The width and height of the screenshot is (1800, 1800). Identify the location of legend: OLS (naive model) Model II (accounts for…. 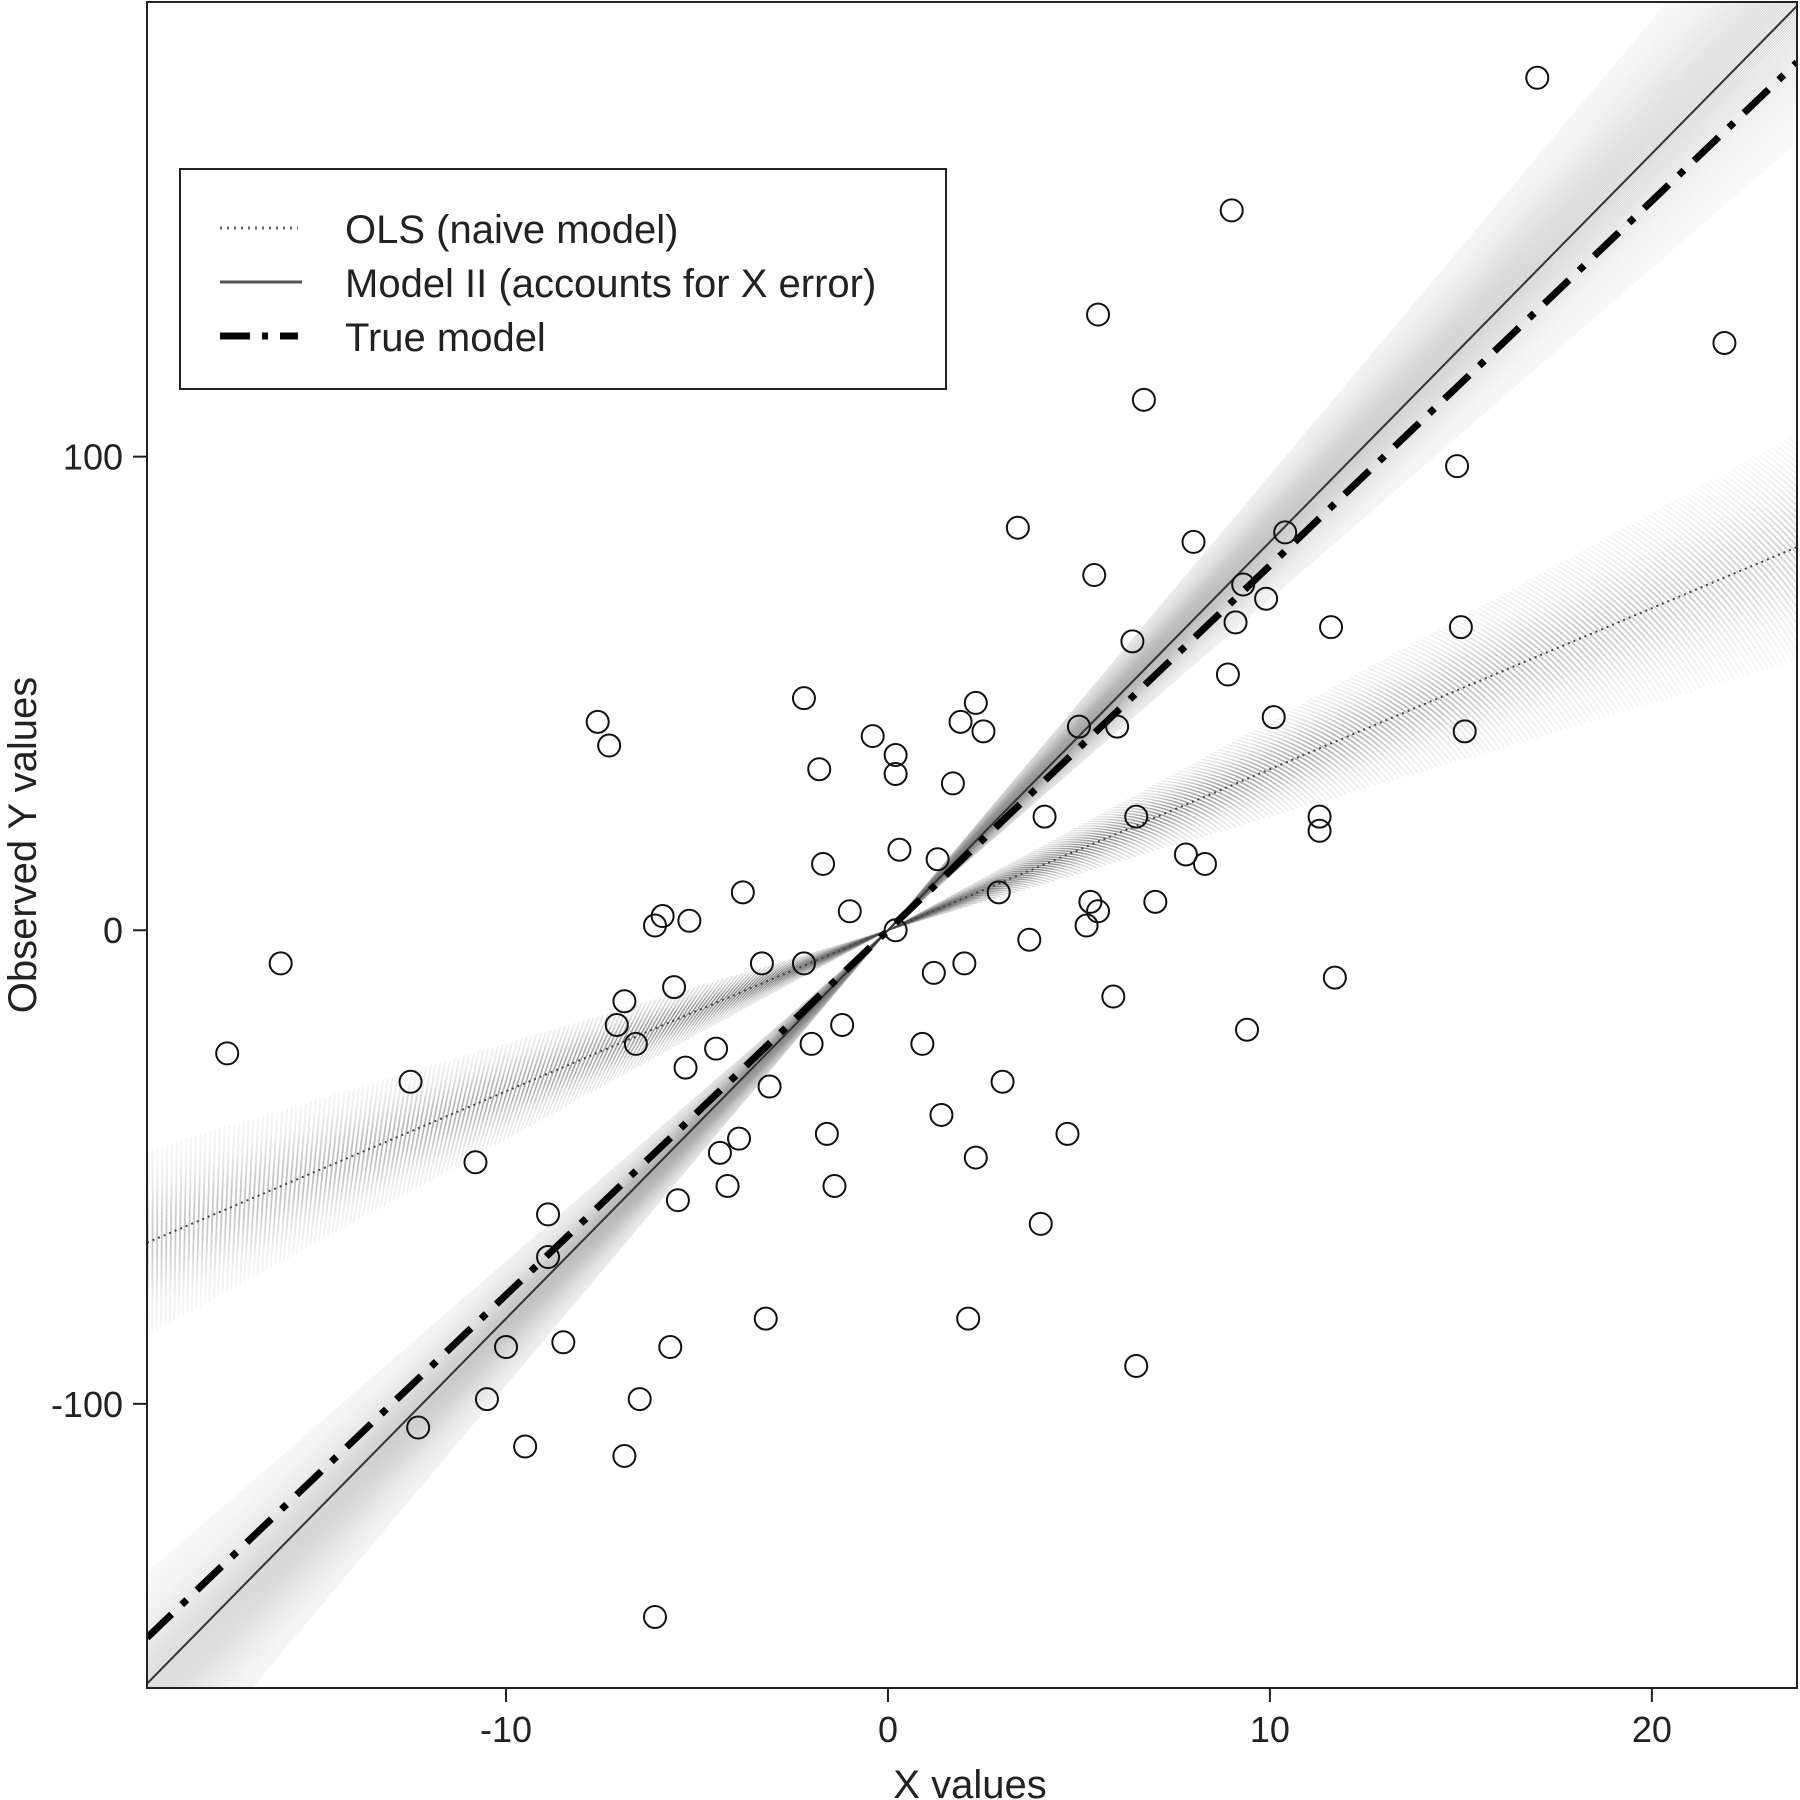
(563, 279).